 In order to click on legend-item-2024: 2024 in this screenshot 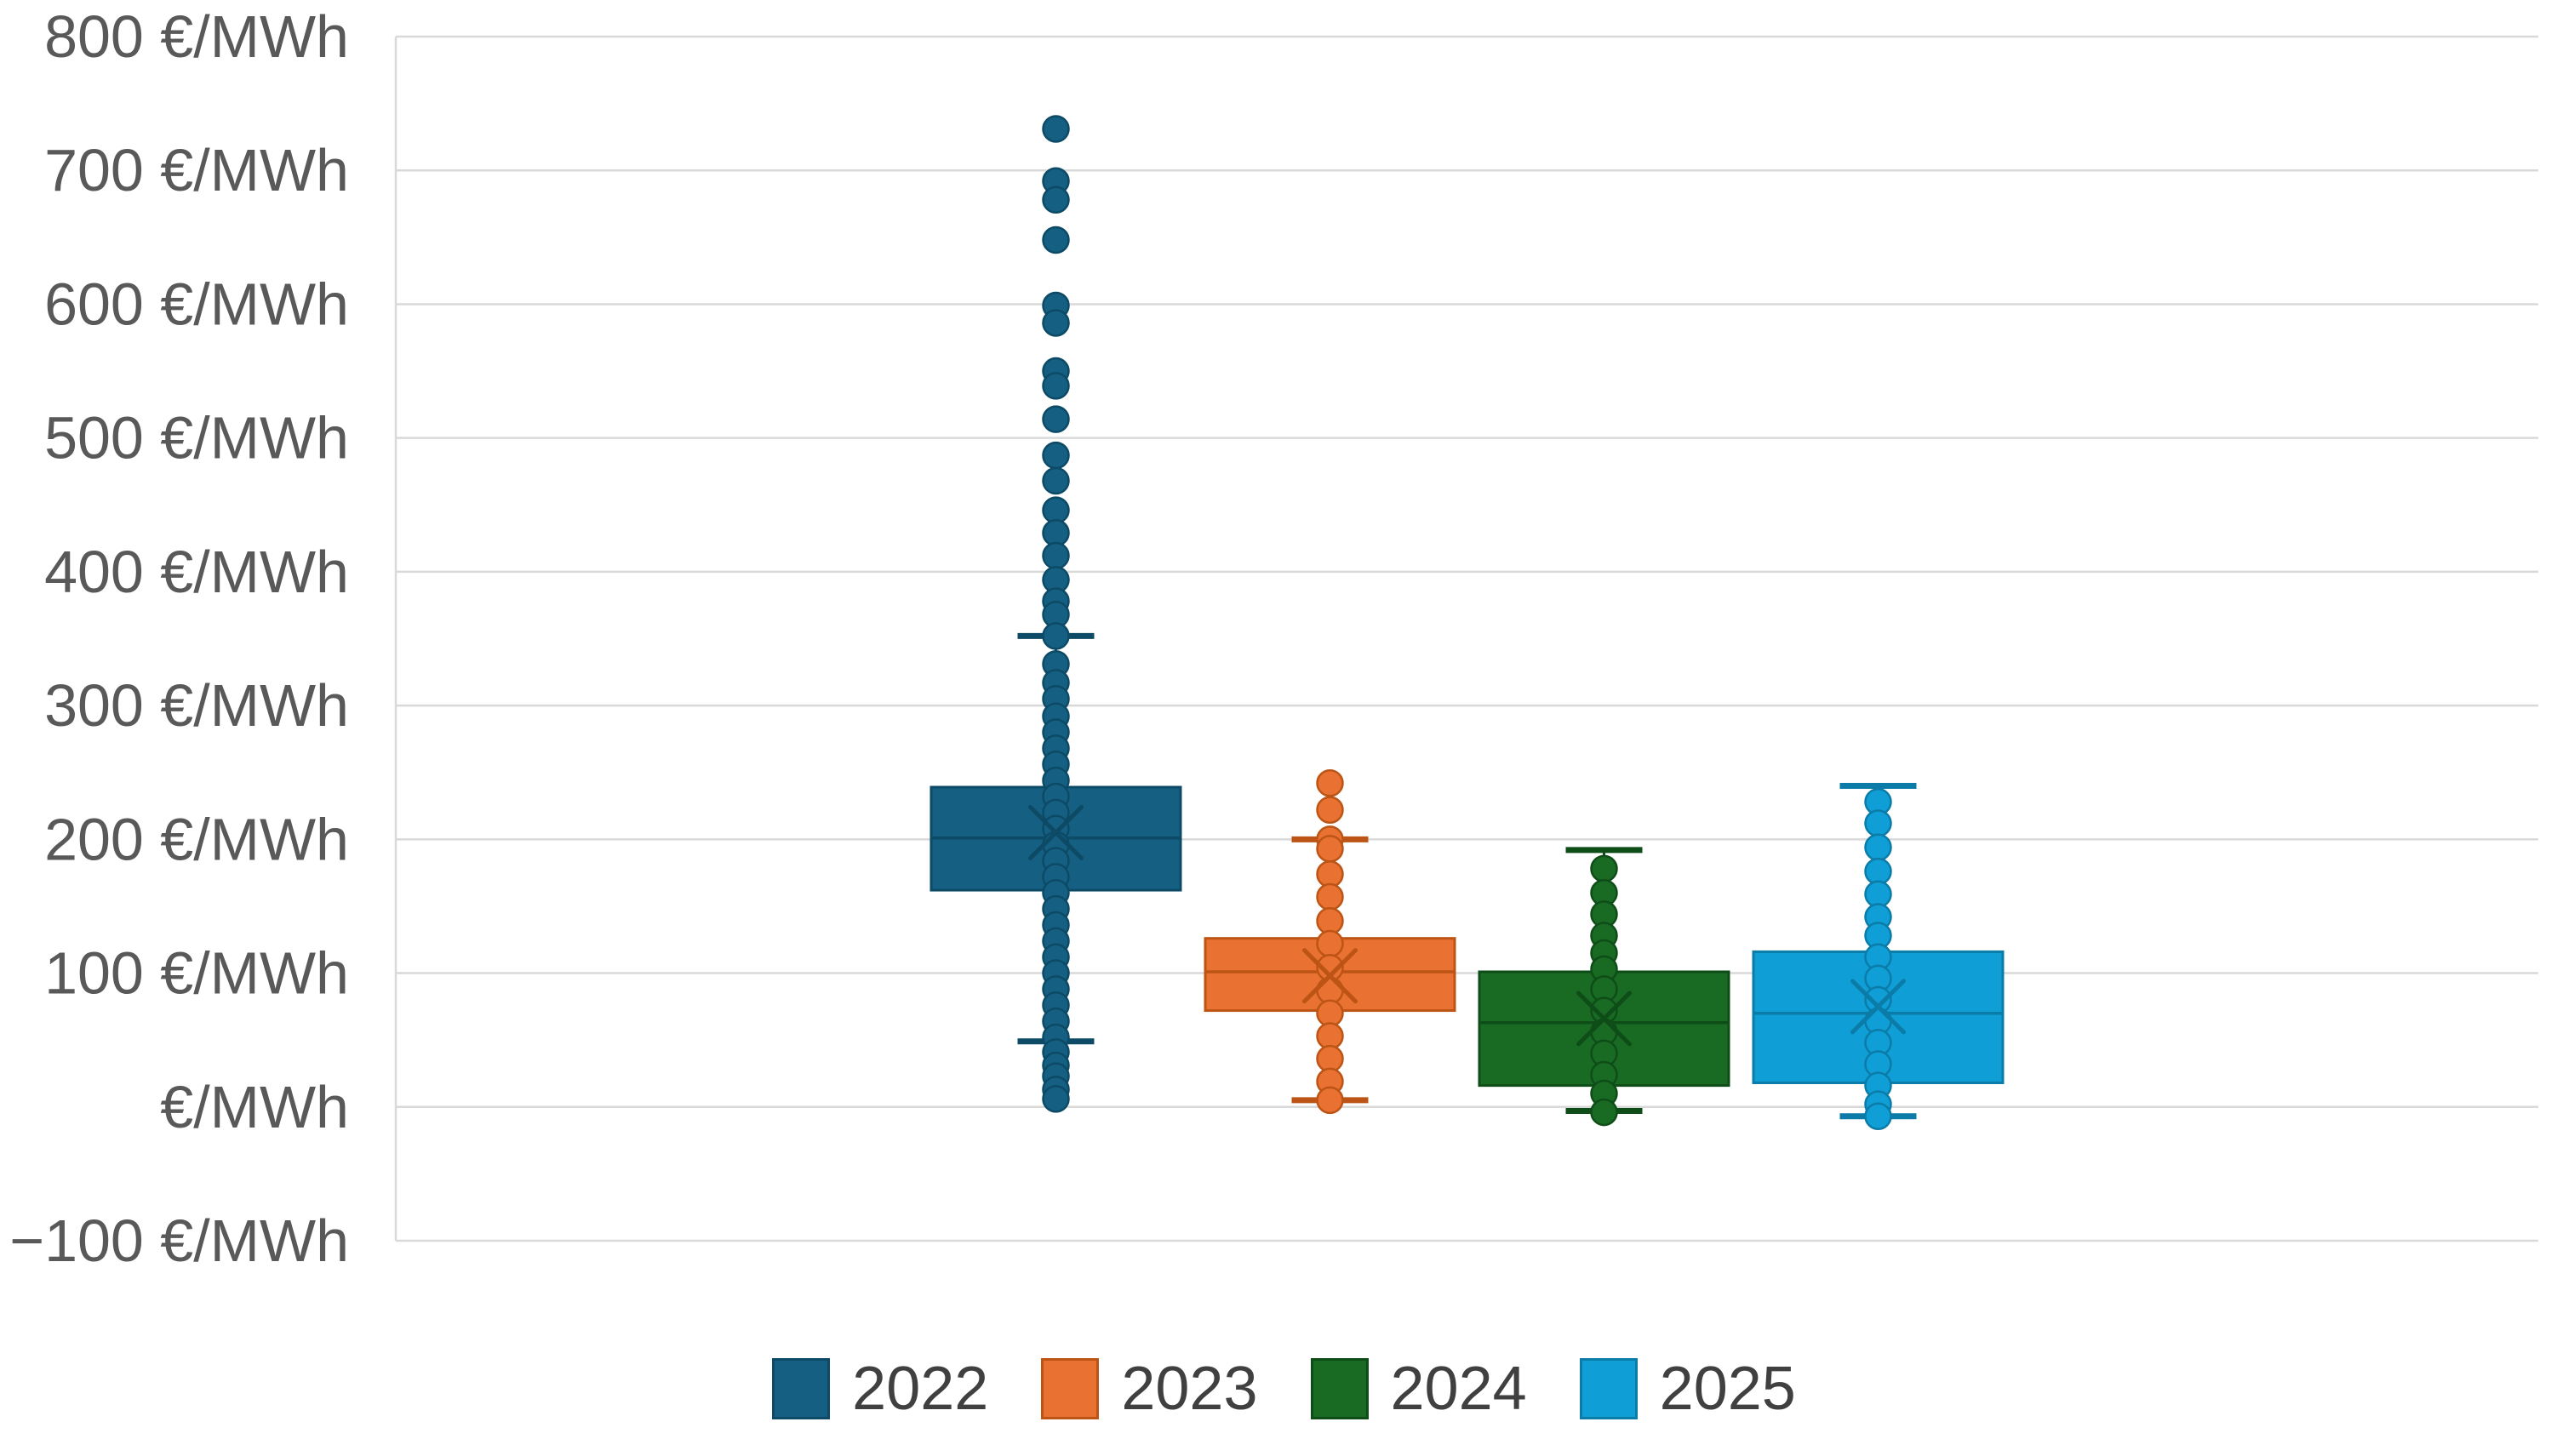, I will do `click(1418, 1389)`.